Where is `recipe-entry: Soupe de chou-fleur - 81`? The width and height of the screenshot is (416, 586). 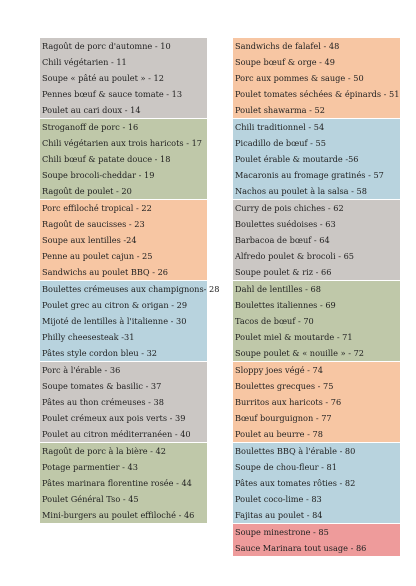 recipe-entry: Soupe de chou-fleur - 81 is located at coordinates (316, 467).